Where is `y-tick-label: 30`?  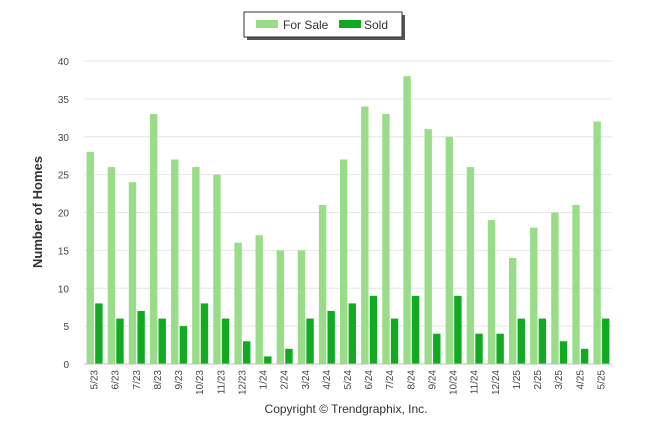
y-tick-label: 30 is located at coordinates (64, 138).